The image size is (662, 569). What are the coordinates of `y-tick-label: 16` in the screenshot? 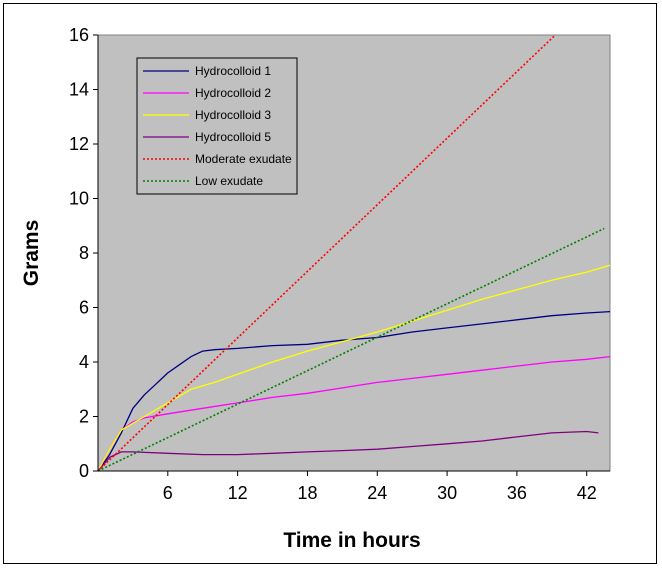 It's located at (79, 35).